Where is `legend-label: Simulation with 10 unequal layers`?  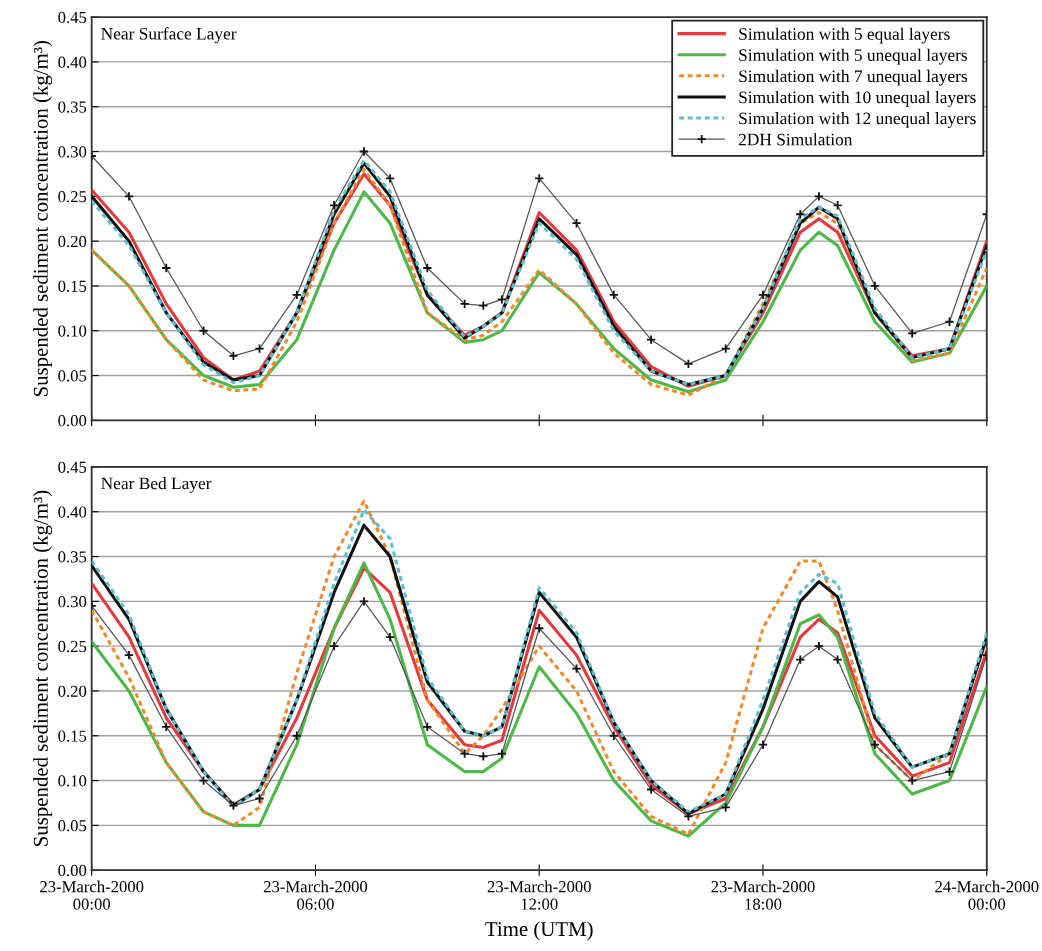
legend-label: Simulation with 10 unequal layers is located at coordinates (857, 98).